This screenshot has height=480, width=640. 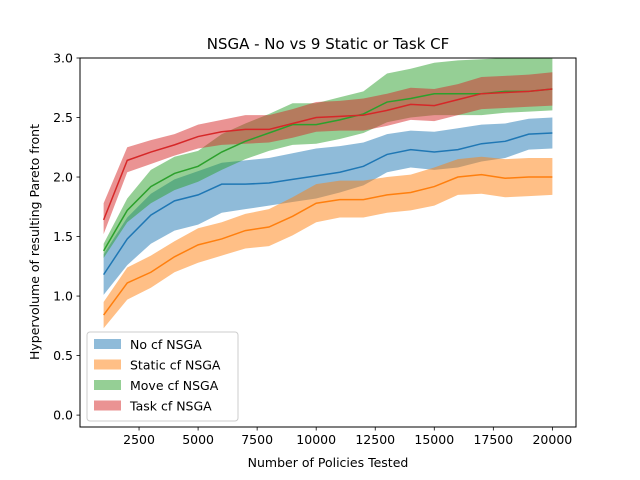 What do you see at coordinates (63, 415) in the screenshot?
I see `y-tick-label: 0.0` at bounding box center [63, 415].